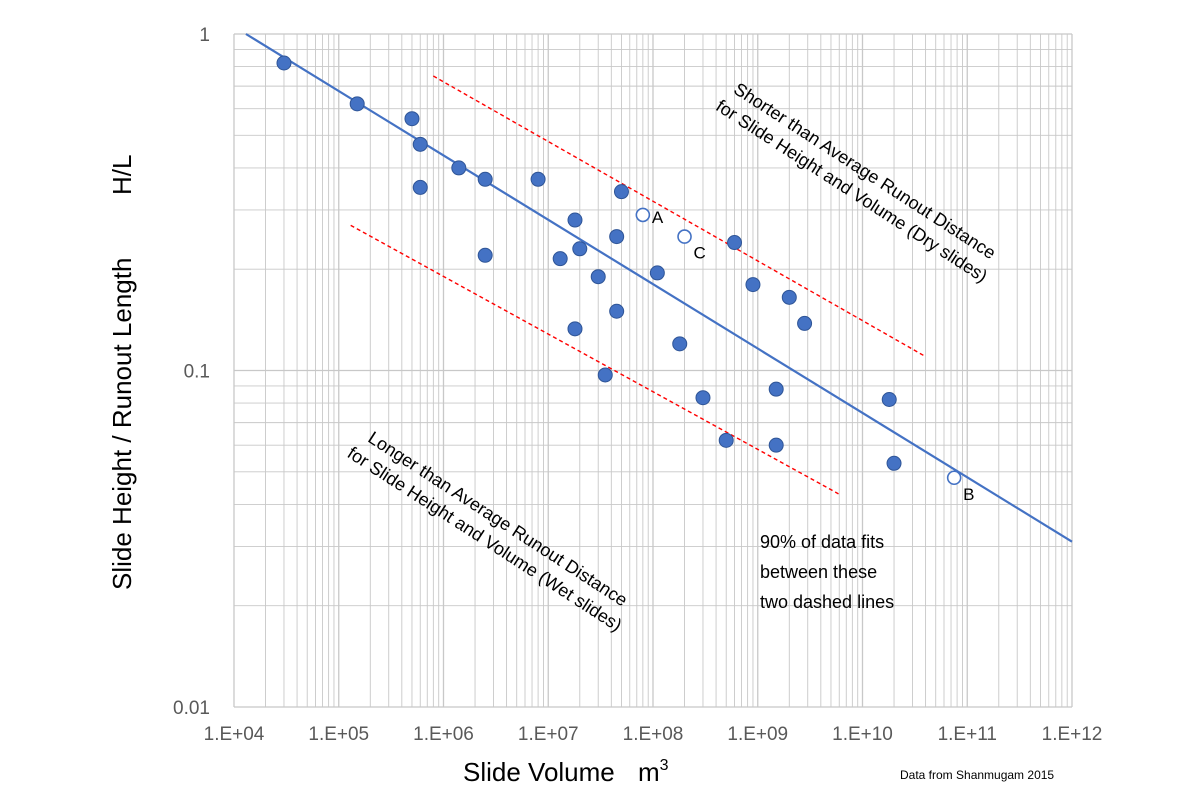  What do you see at coordinates (594, 359) in the screenshot?
I see `lower-bound-dashed-line` at bounding box center [594, 359].